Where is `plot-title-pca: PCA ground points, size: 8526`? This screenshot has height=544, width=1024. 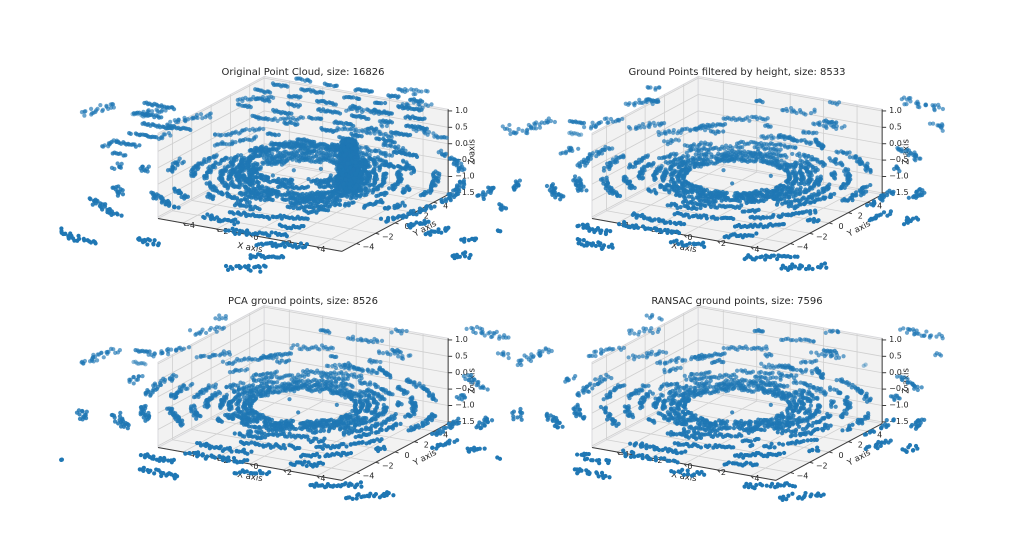 plot-title-pca: PCA ground points, size: 8526 is located at coordinates (303, 301).